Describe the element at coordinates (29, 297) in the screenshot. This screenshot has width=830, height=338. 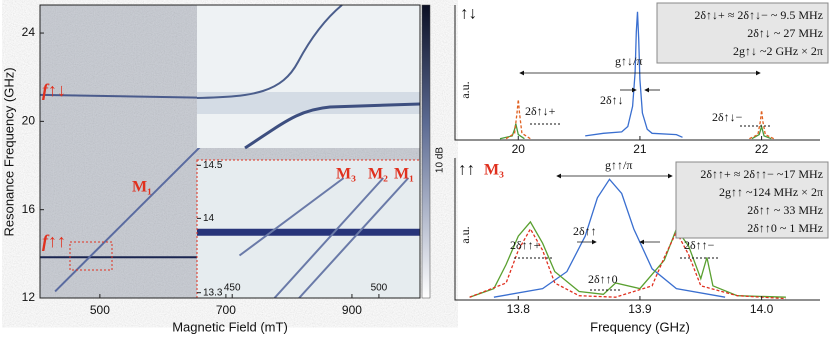
I see `y-tick-label: 12` at that location.